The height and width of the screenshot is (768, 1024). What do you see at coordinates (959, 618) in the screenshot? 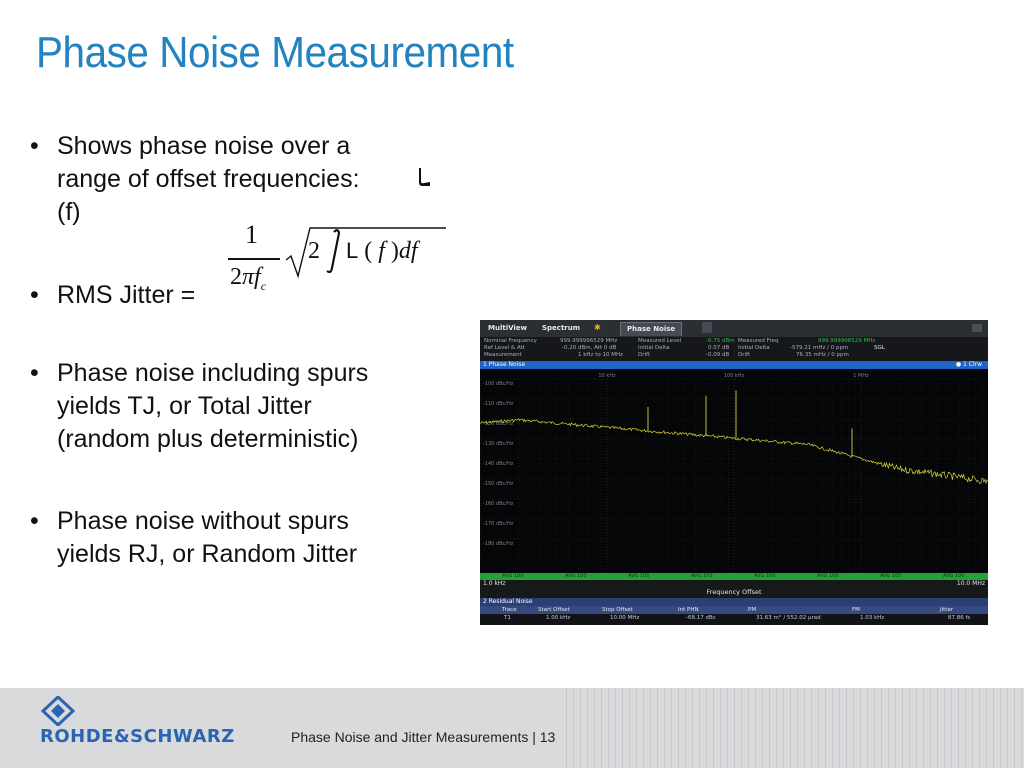
I see `table-cell: 87.86 fs` at bounding box center [959, 618].